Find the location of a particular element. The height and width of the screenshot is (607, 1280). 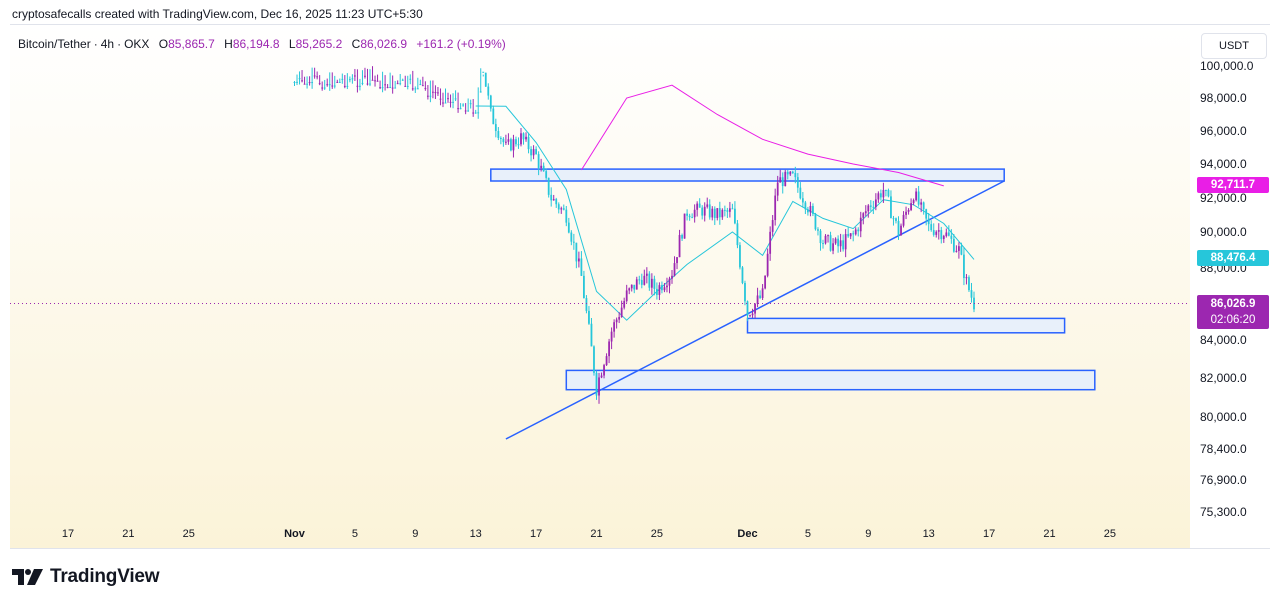

symbol-name: Bitcoin/Tether is located at coordinates (54, 44).